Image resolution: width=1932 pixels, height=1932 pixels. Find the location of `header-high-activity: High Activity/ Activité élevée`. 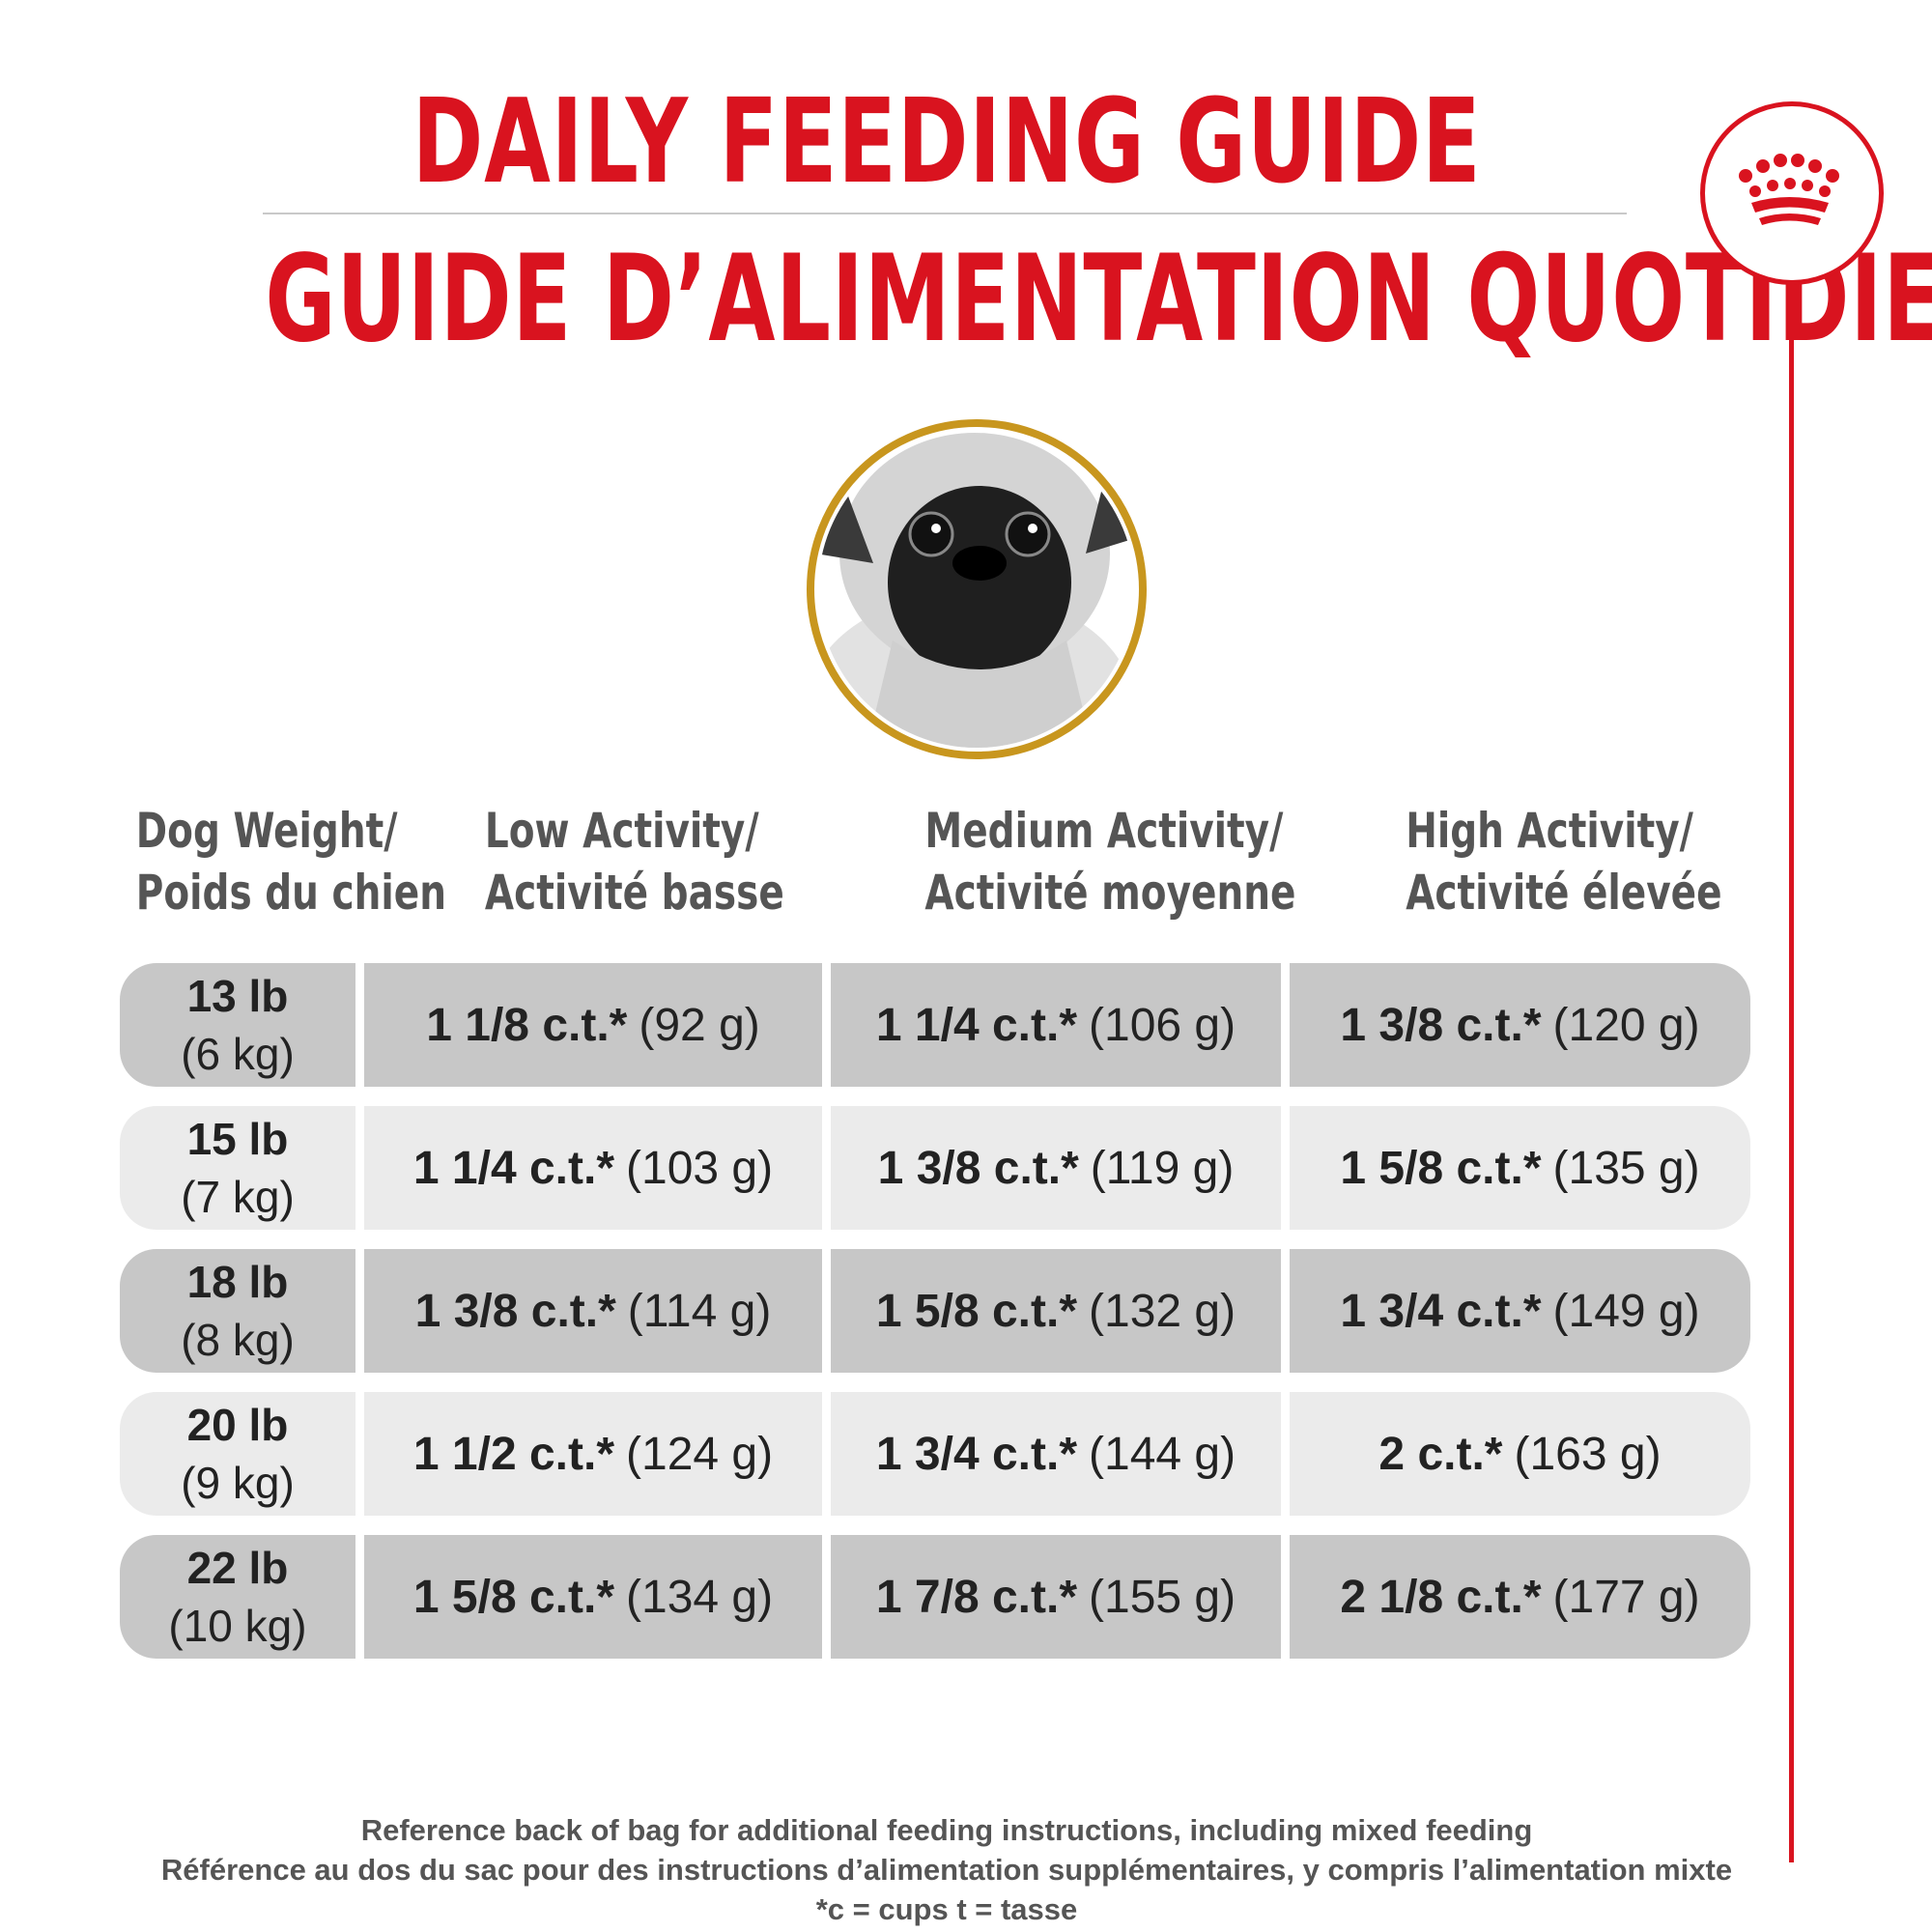

header-high-activity: High Activity/ Activité élevée is located at coordinates (1564, 861).